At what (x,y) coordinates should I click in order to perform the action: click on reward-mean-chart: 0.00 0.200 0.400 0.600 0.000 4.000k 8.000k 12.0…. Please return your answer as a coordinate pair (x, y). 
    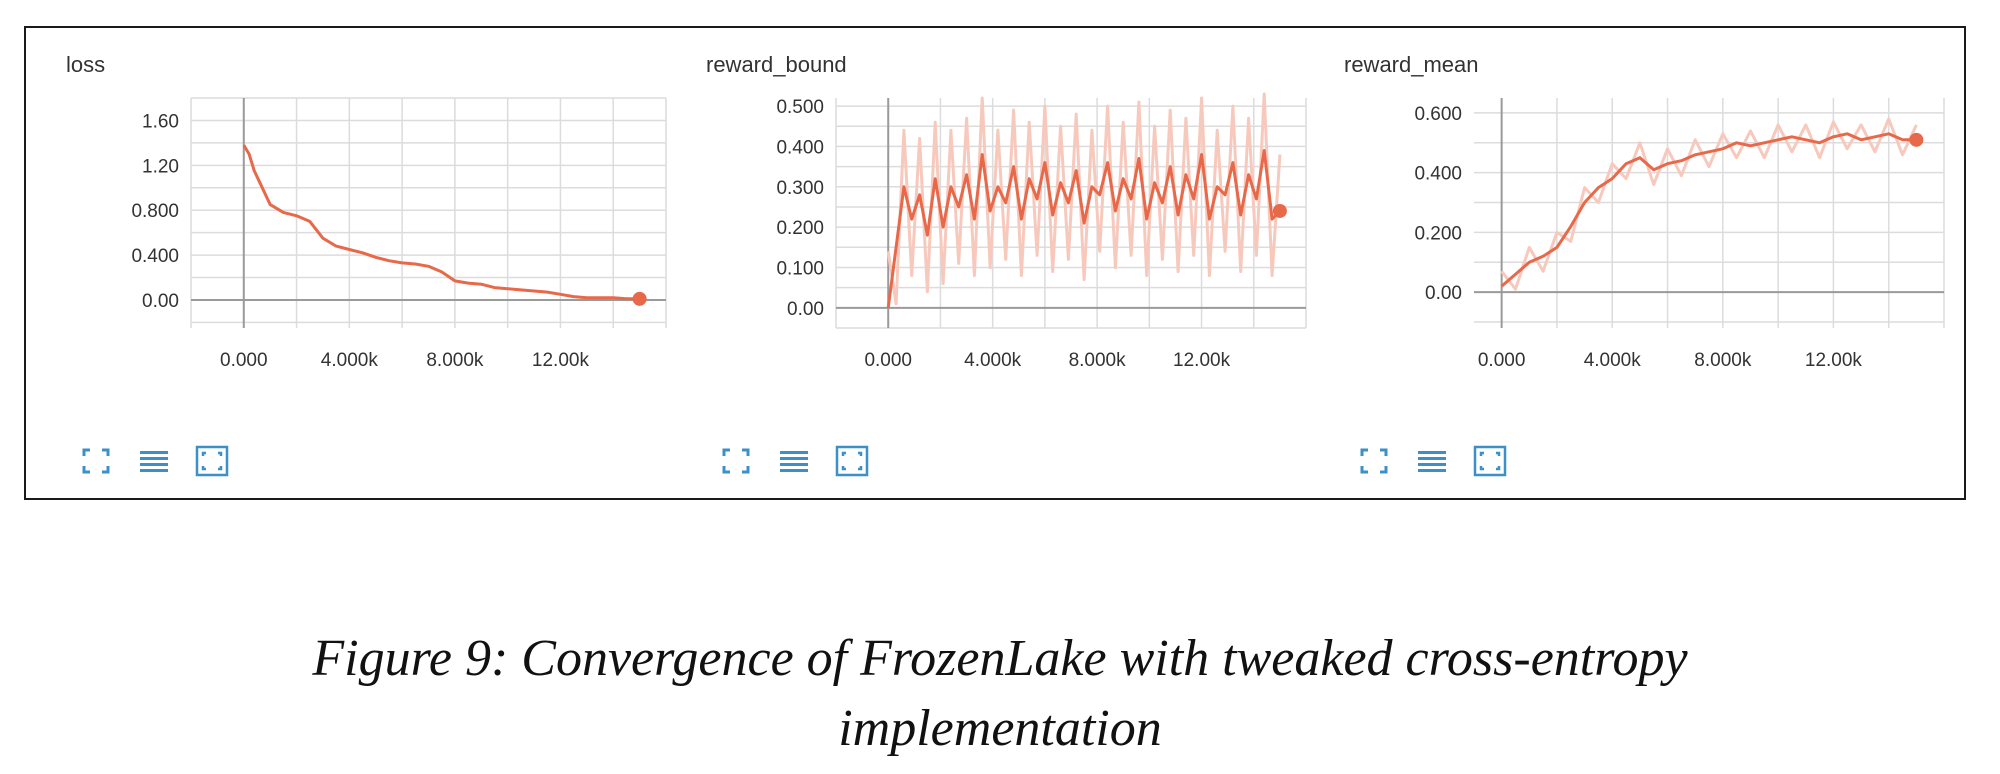
    Looking at the image, I should click on (1679, 234).